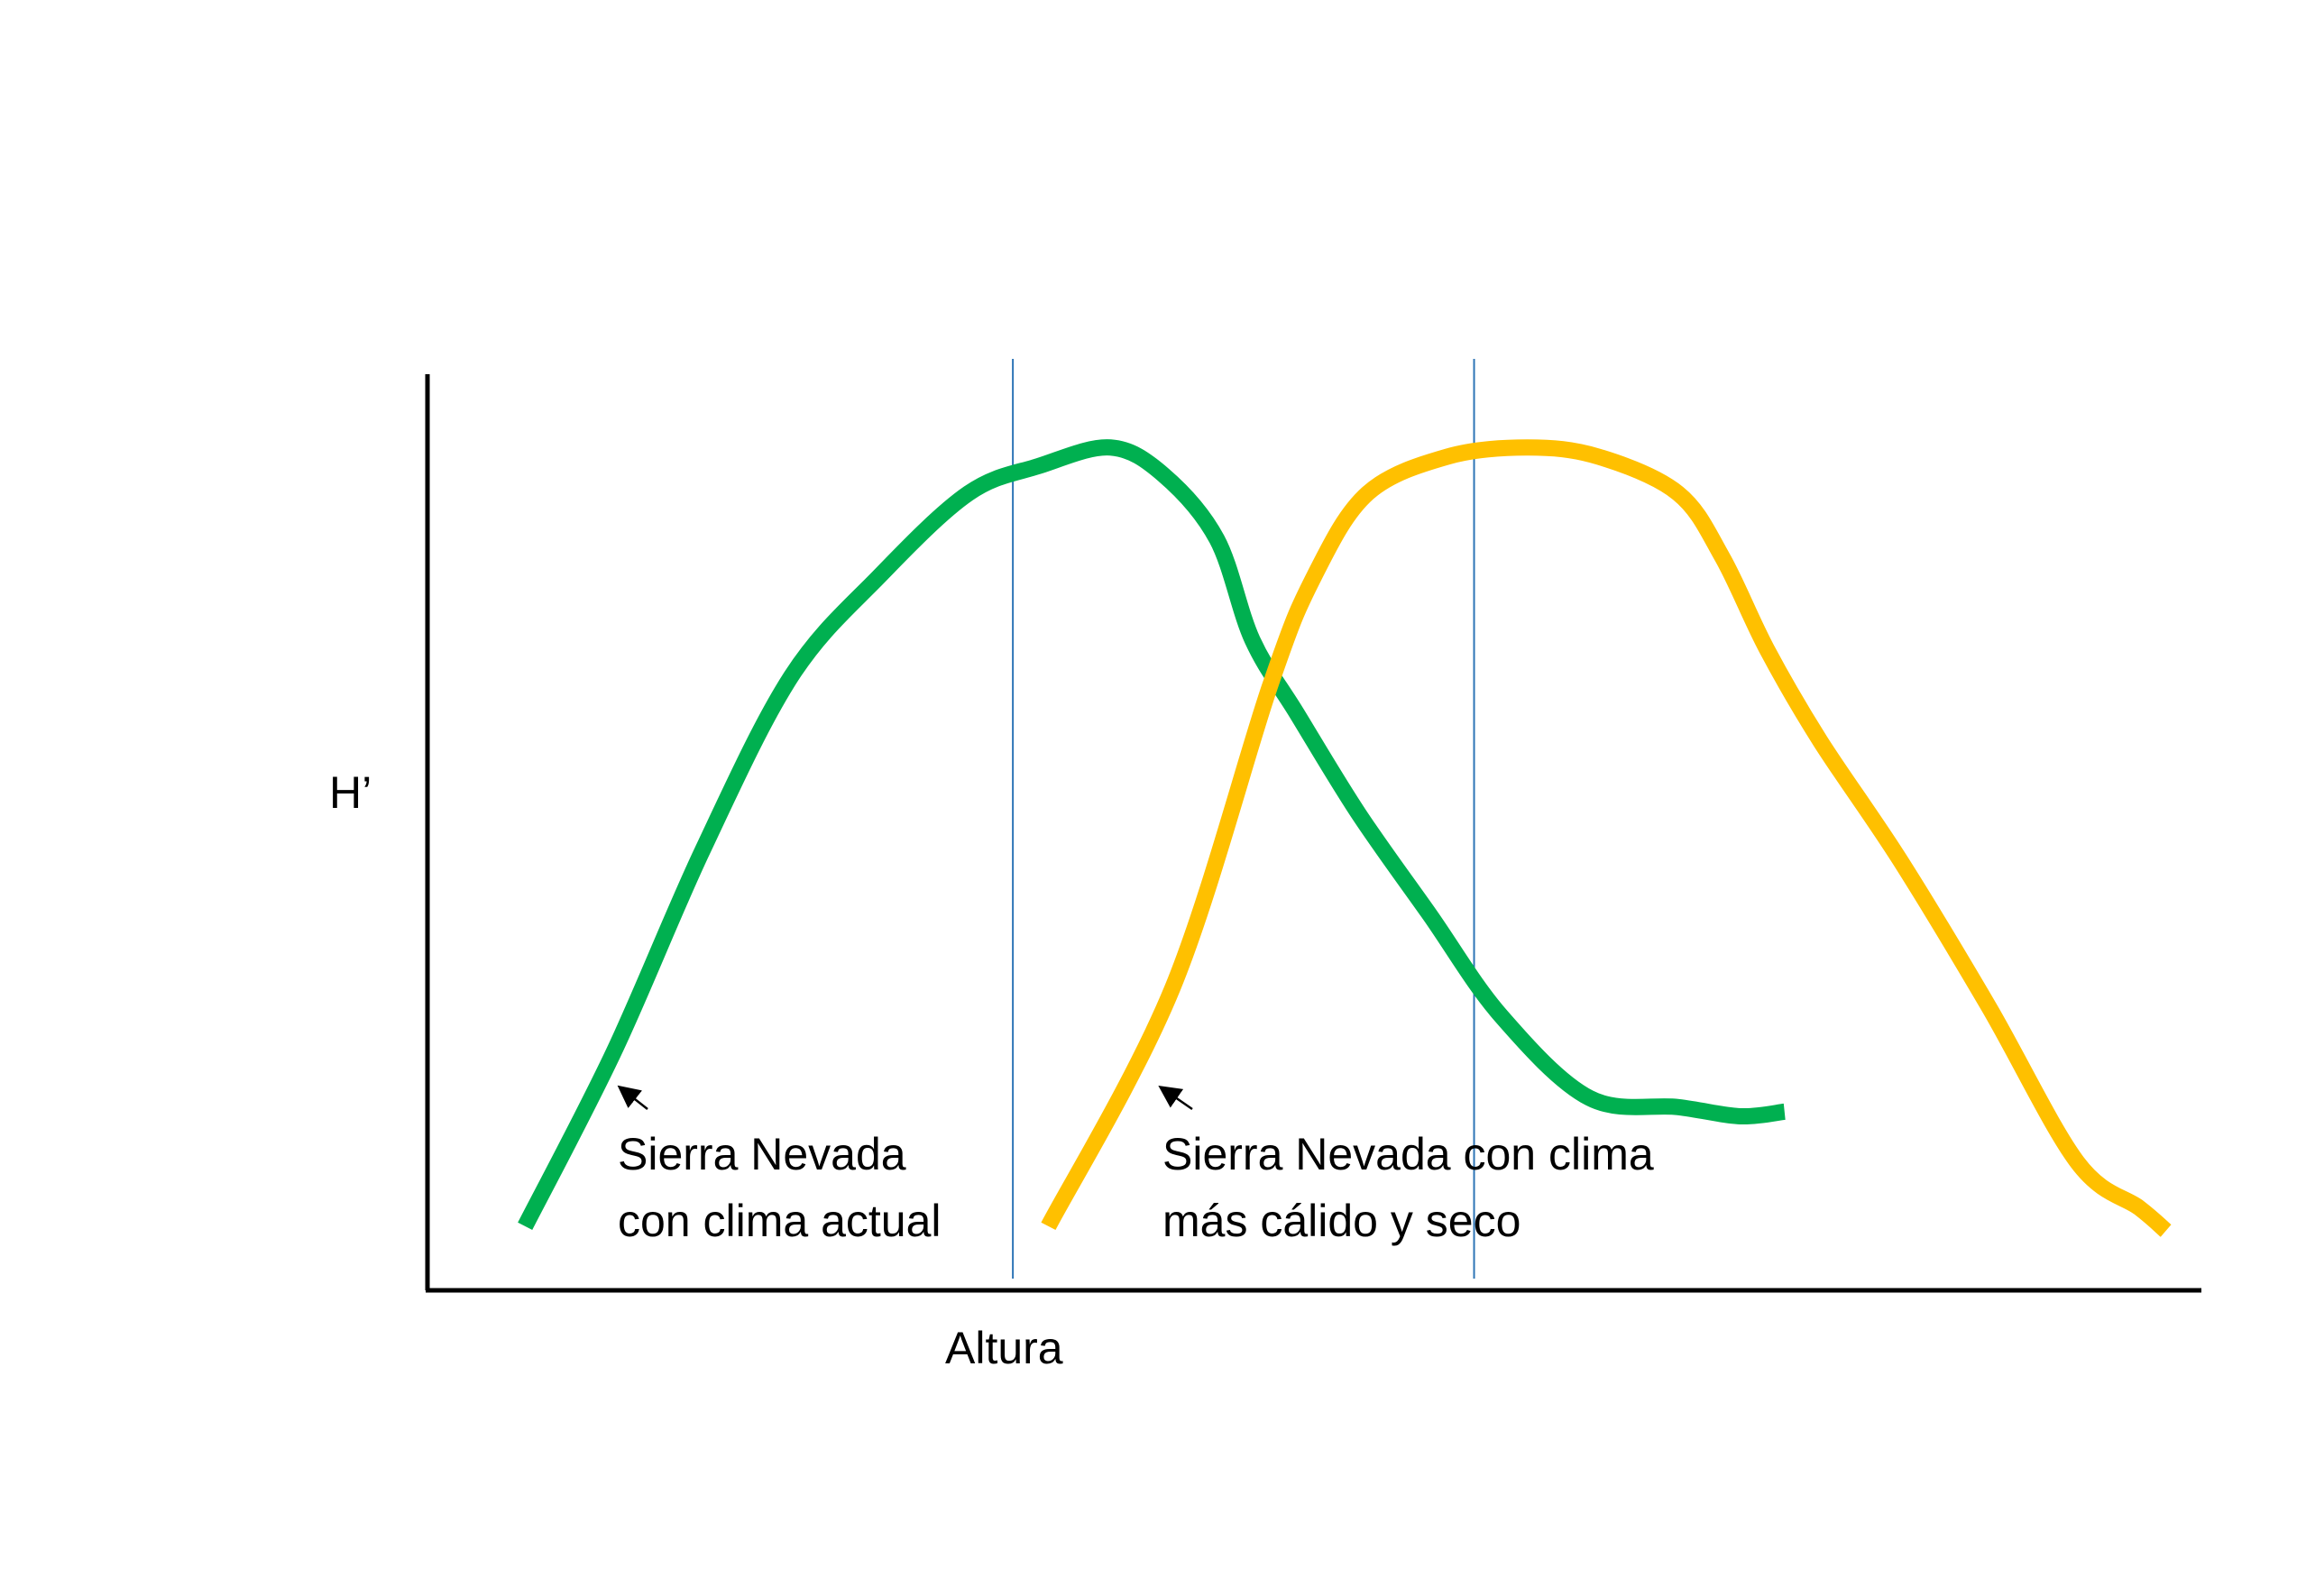 The image size is (2306, 1596). Describe the element at coordinates (1243, 819) in the screenshot. I see `vertical-reference-lines` at that location.